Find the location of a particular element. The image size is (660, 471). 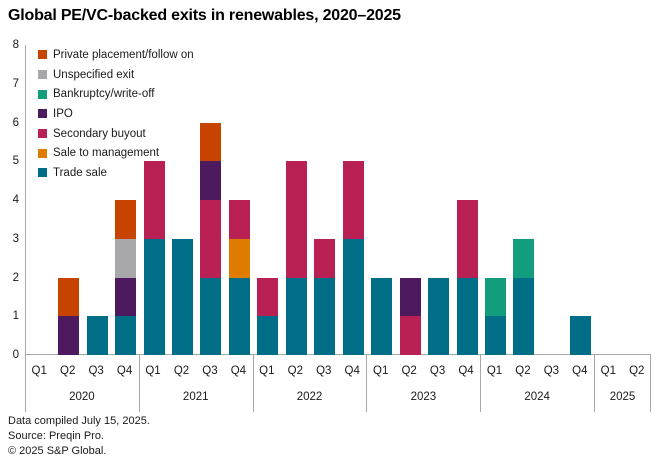

x-label-2020-Q4: Q4 is located at coordinates (124, 371).